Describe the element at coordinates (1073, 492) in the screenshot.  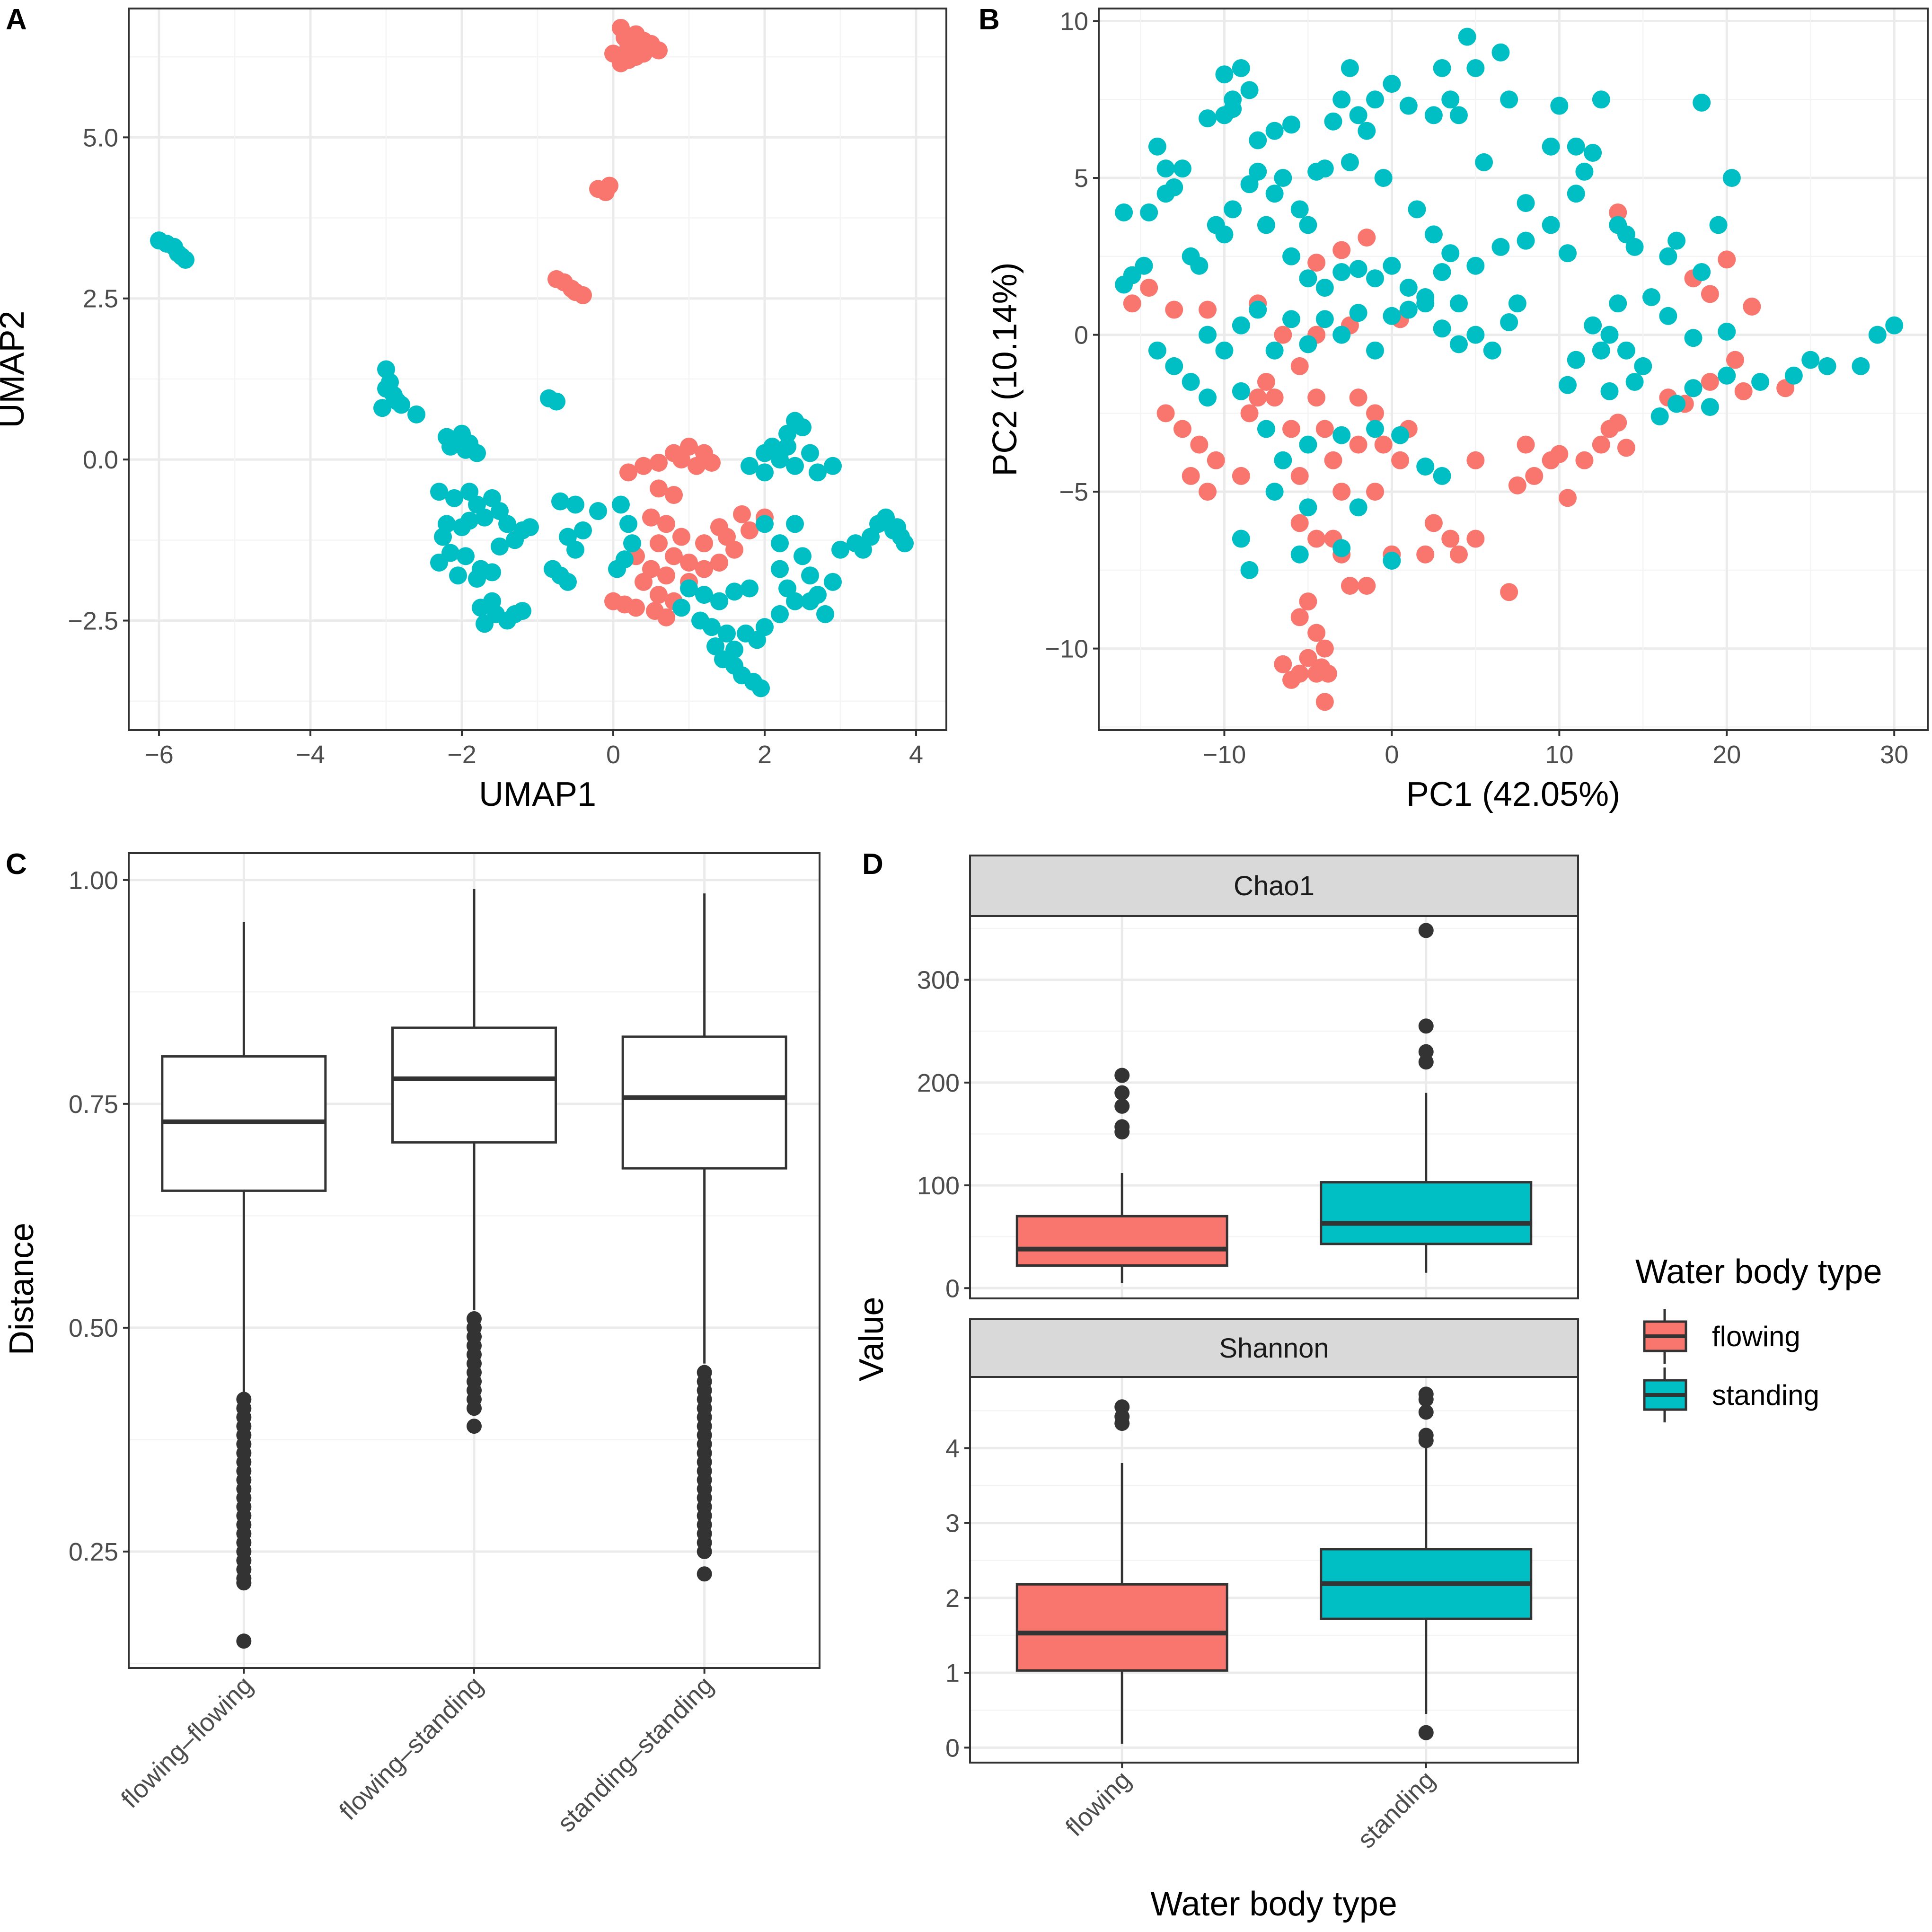
I see `b-y-tick-label: −5` at that location.